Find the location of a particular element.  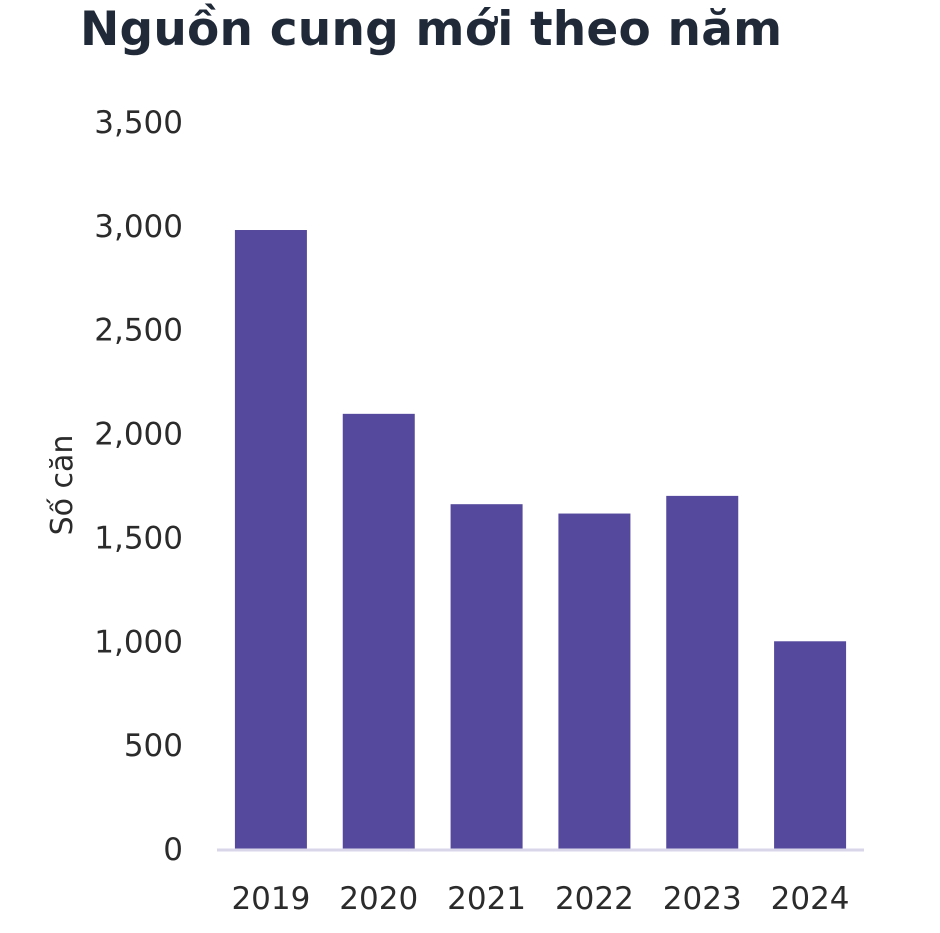

y-tick-label: 2,500 is located at coordinates (138, 331).